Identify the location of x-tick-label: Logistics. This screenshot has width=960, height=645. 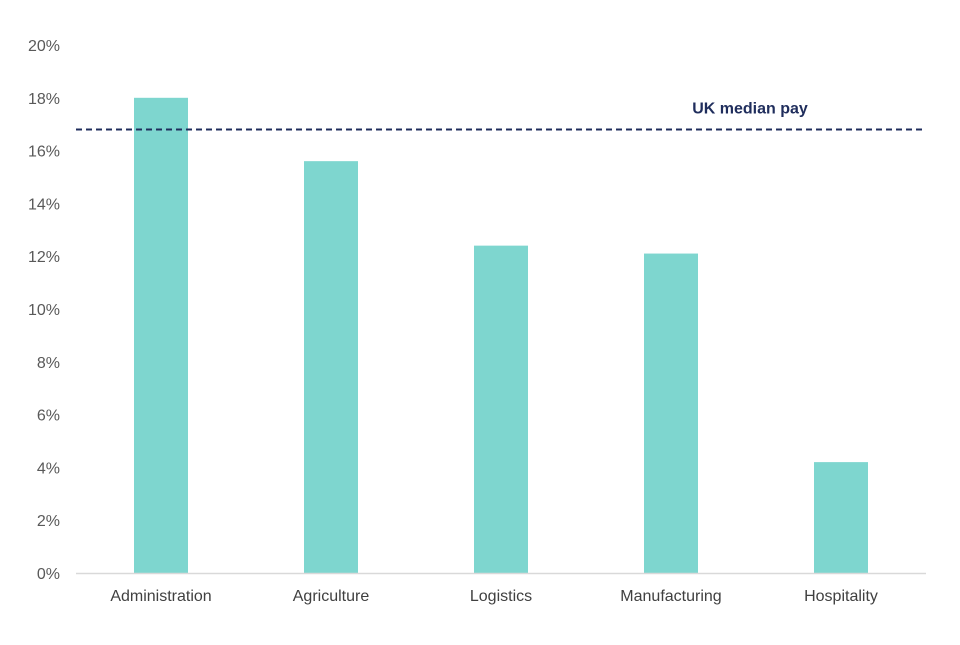
(501, 596).